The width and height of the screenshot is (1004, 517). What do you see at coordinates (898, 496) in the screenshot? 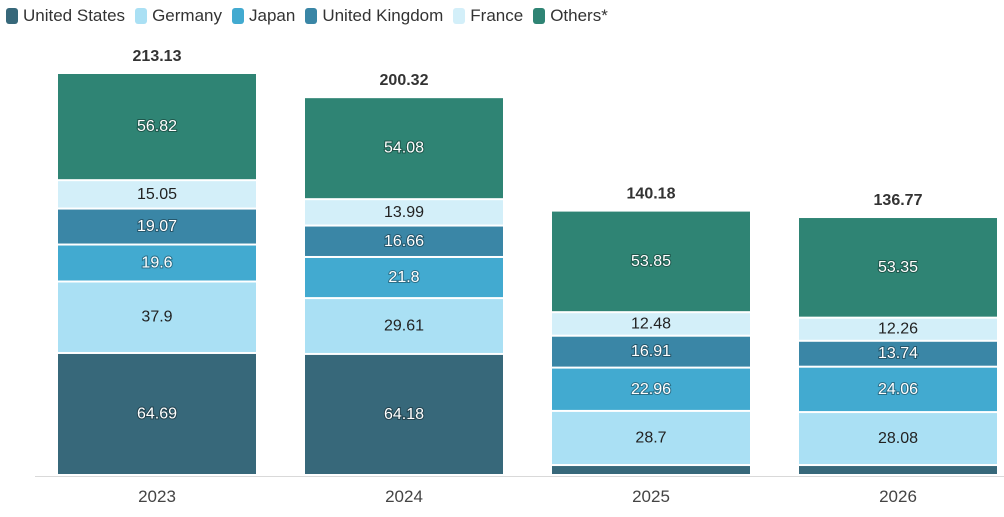
I see `x-tick-label: 2026` at bounding box center [898, 496].